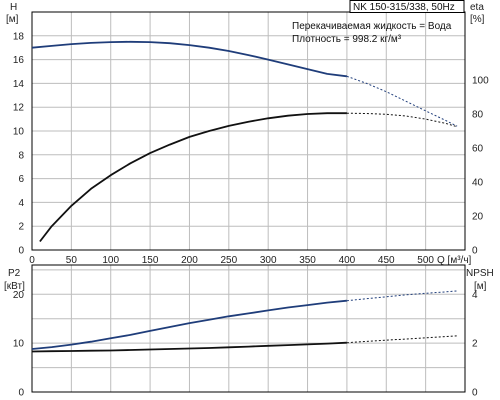 Image resolution: width=500 pixels, height=400 pixels. Describe the element at coordinates (14, 286) in the screenshot. I see `p2-label-unit: [кВт]` at that location.